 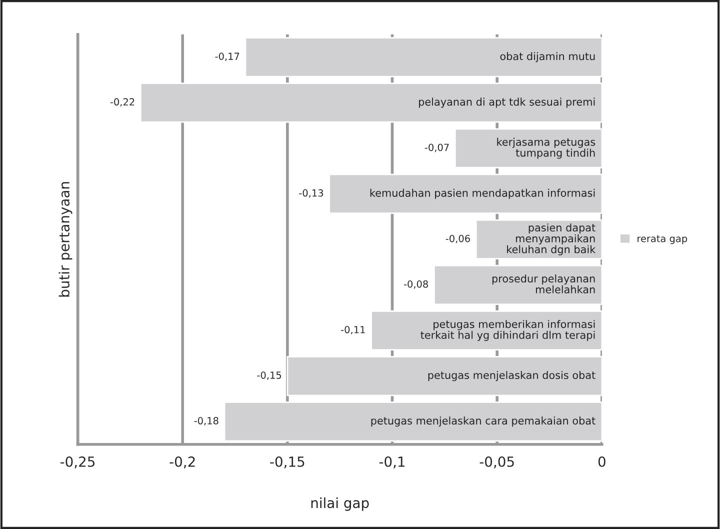 I want to click on data-label: -0,17, so click(x=227, y=56).